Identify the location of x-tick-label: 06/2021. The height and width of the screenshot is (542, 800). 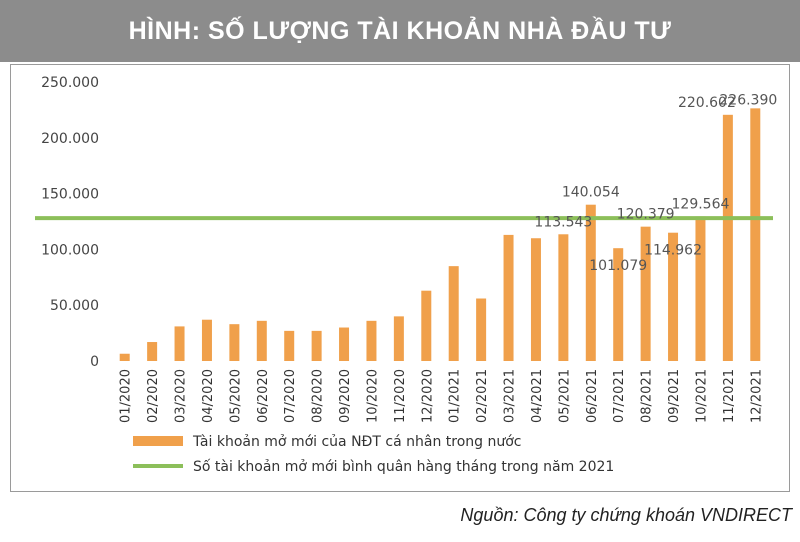
(592, 396).